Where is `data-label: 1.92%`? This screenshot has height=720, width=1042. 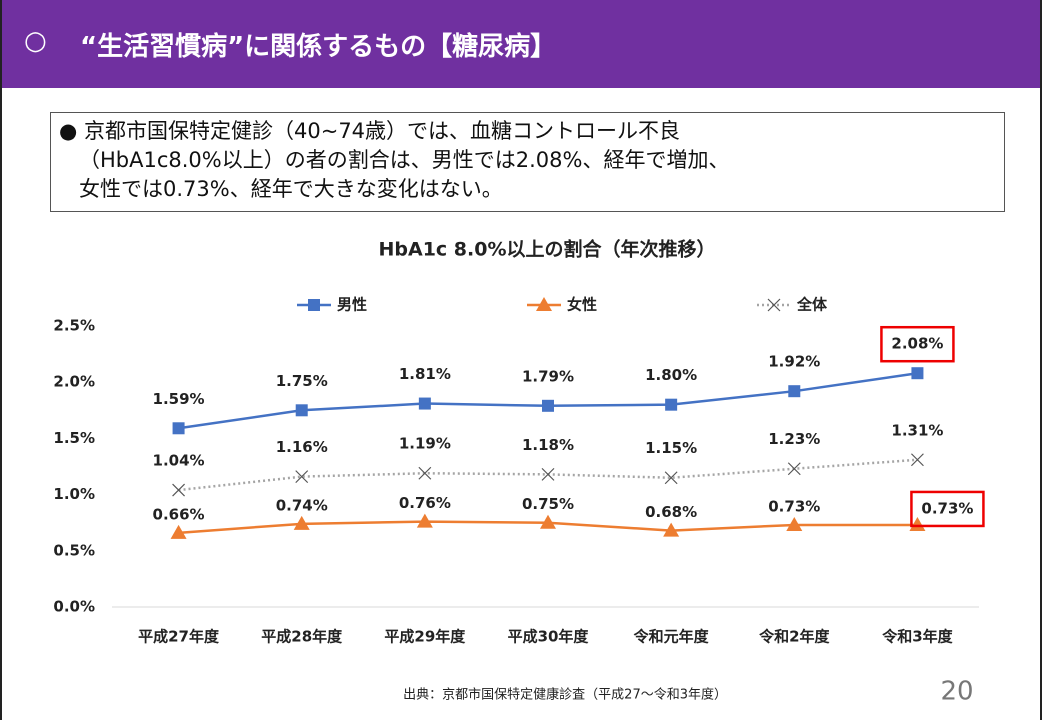 data-label: 1.92% is located at coordinates (794, 362).